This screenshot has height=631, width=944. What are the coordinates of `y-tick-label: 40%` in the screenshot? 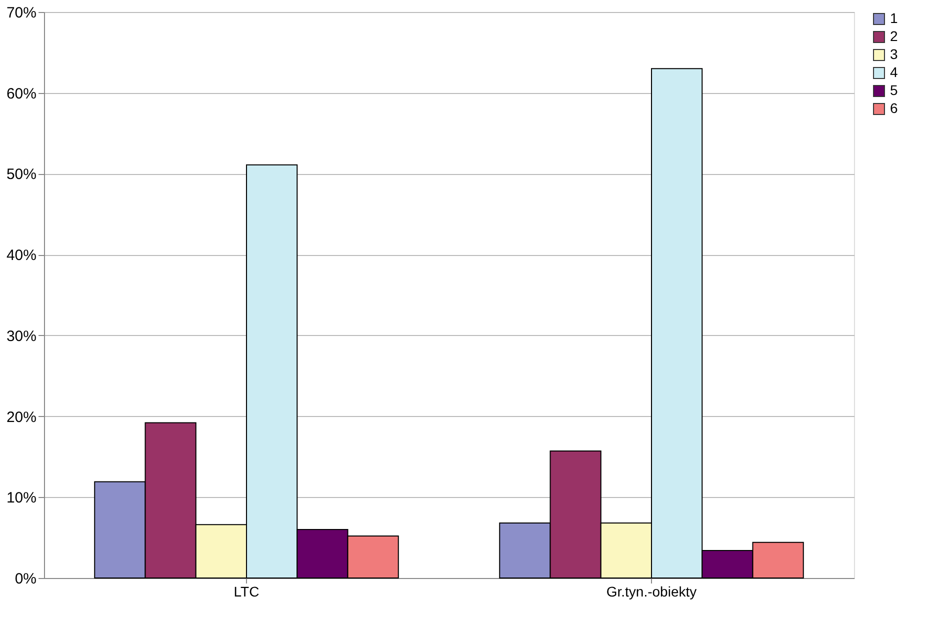 It's located at (21, 255).